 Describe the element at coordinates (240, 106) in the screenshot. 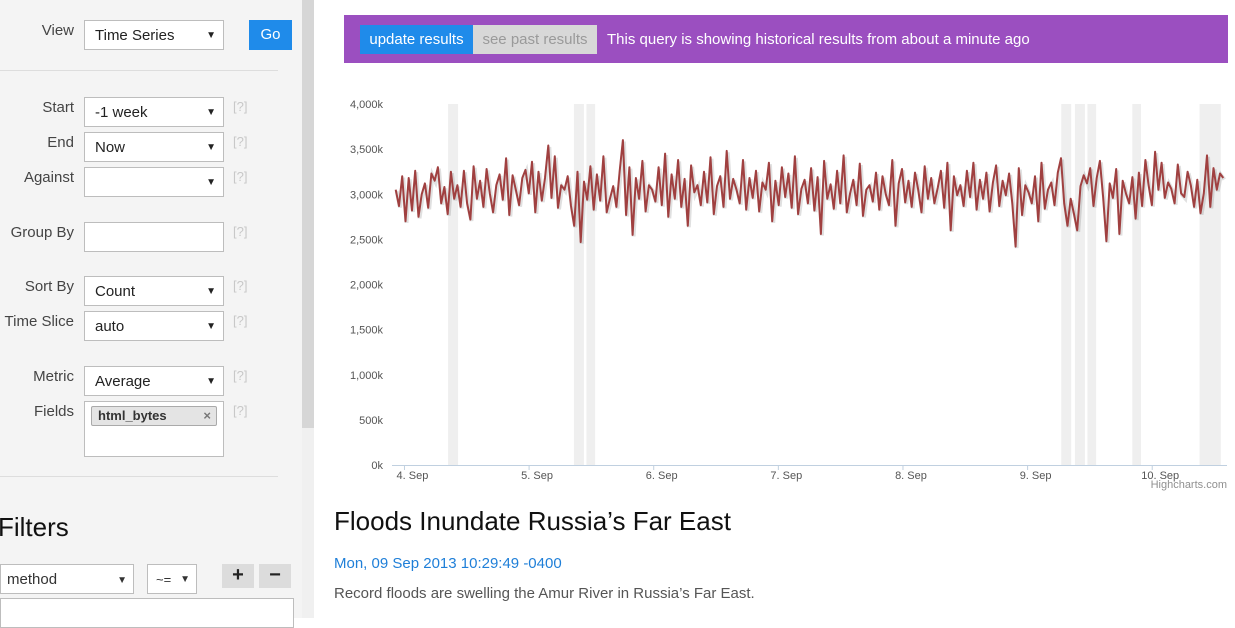

I see `start-help-link: [?]` at that location.